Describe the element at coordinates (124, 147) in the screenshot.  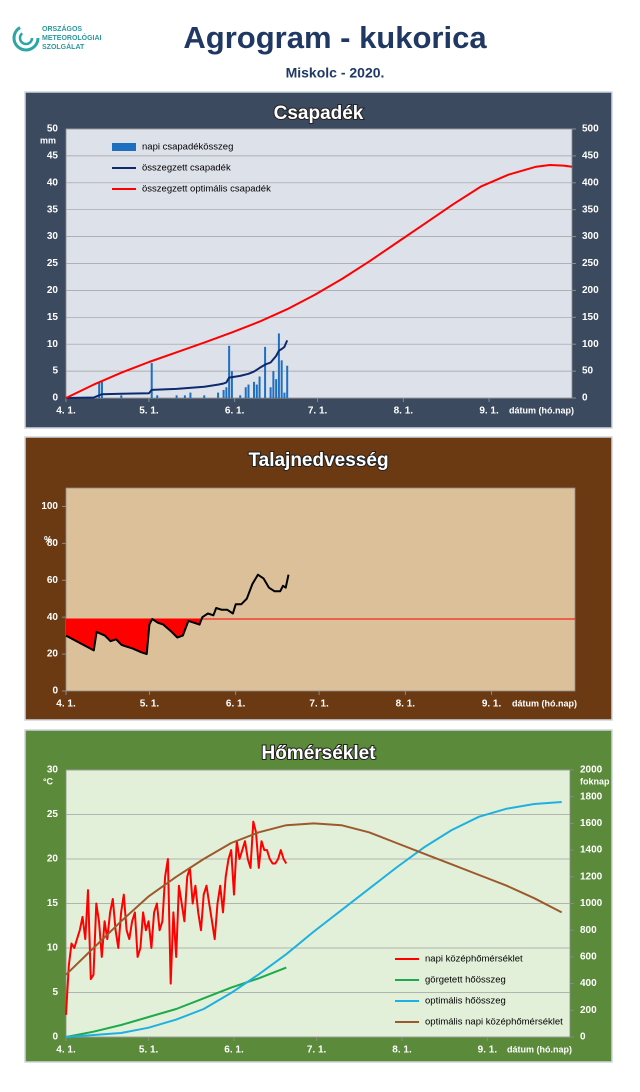
I see `legend-swatch` at that location.